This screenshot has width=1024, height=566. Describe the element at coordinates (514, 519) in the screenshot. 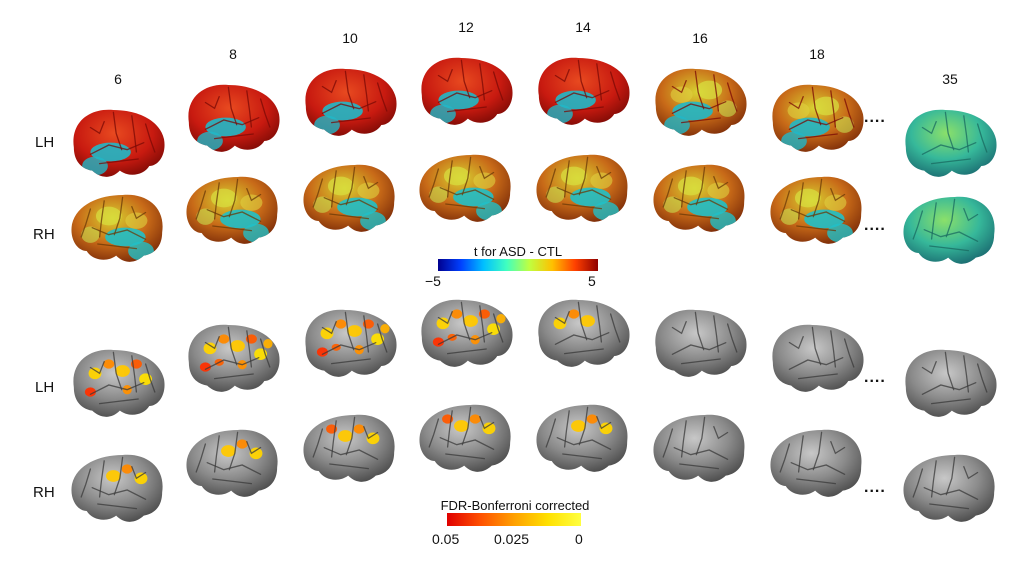

I see `fdr-colorbar` at that location.